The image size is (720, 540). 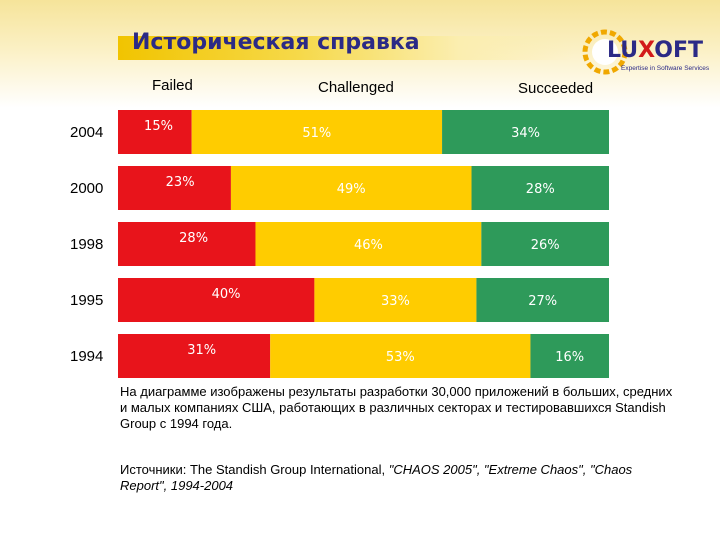 I want to click on logo-wordmark: LUXOFT, so click(x=655, y=50).